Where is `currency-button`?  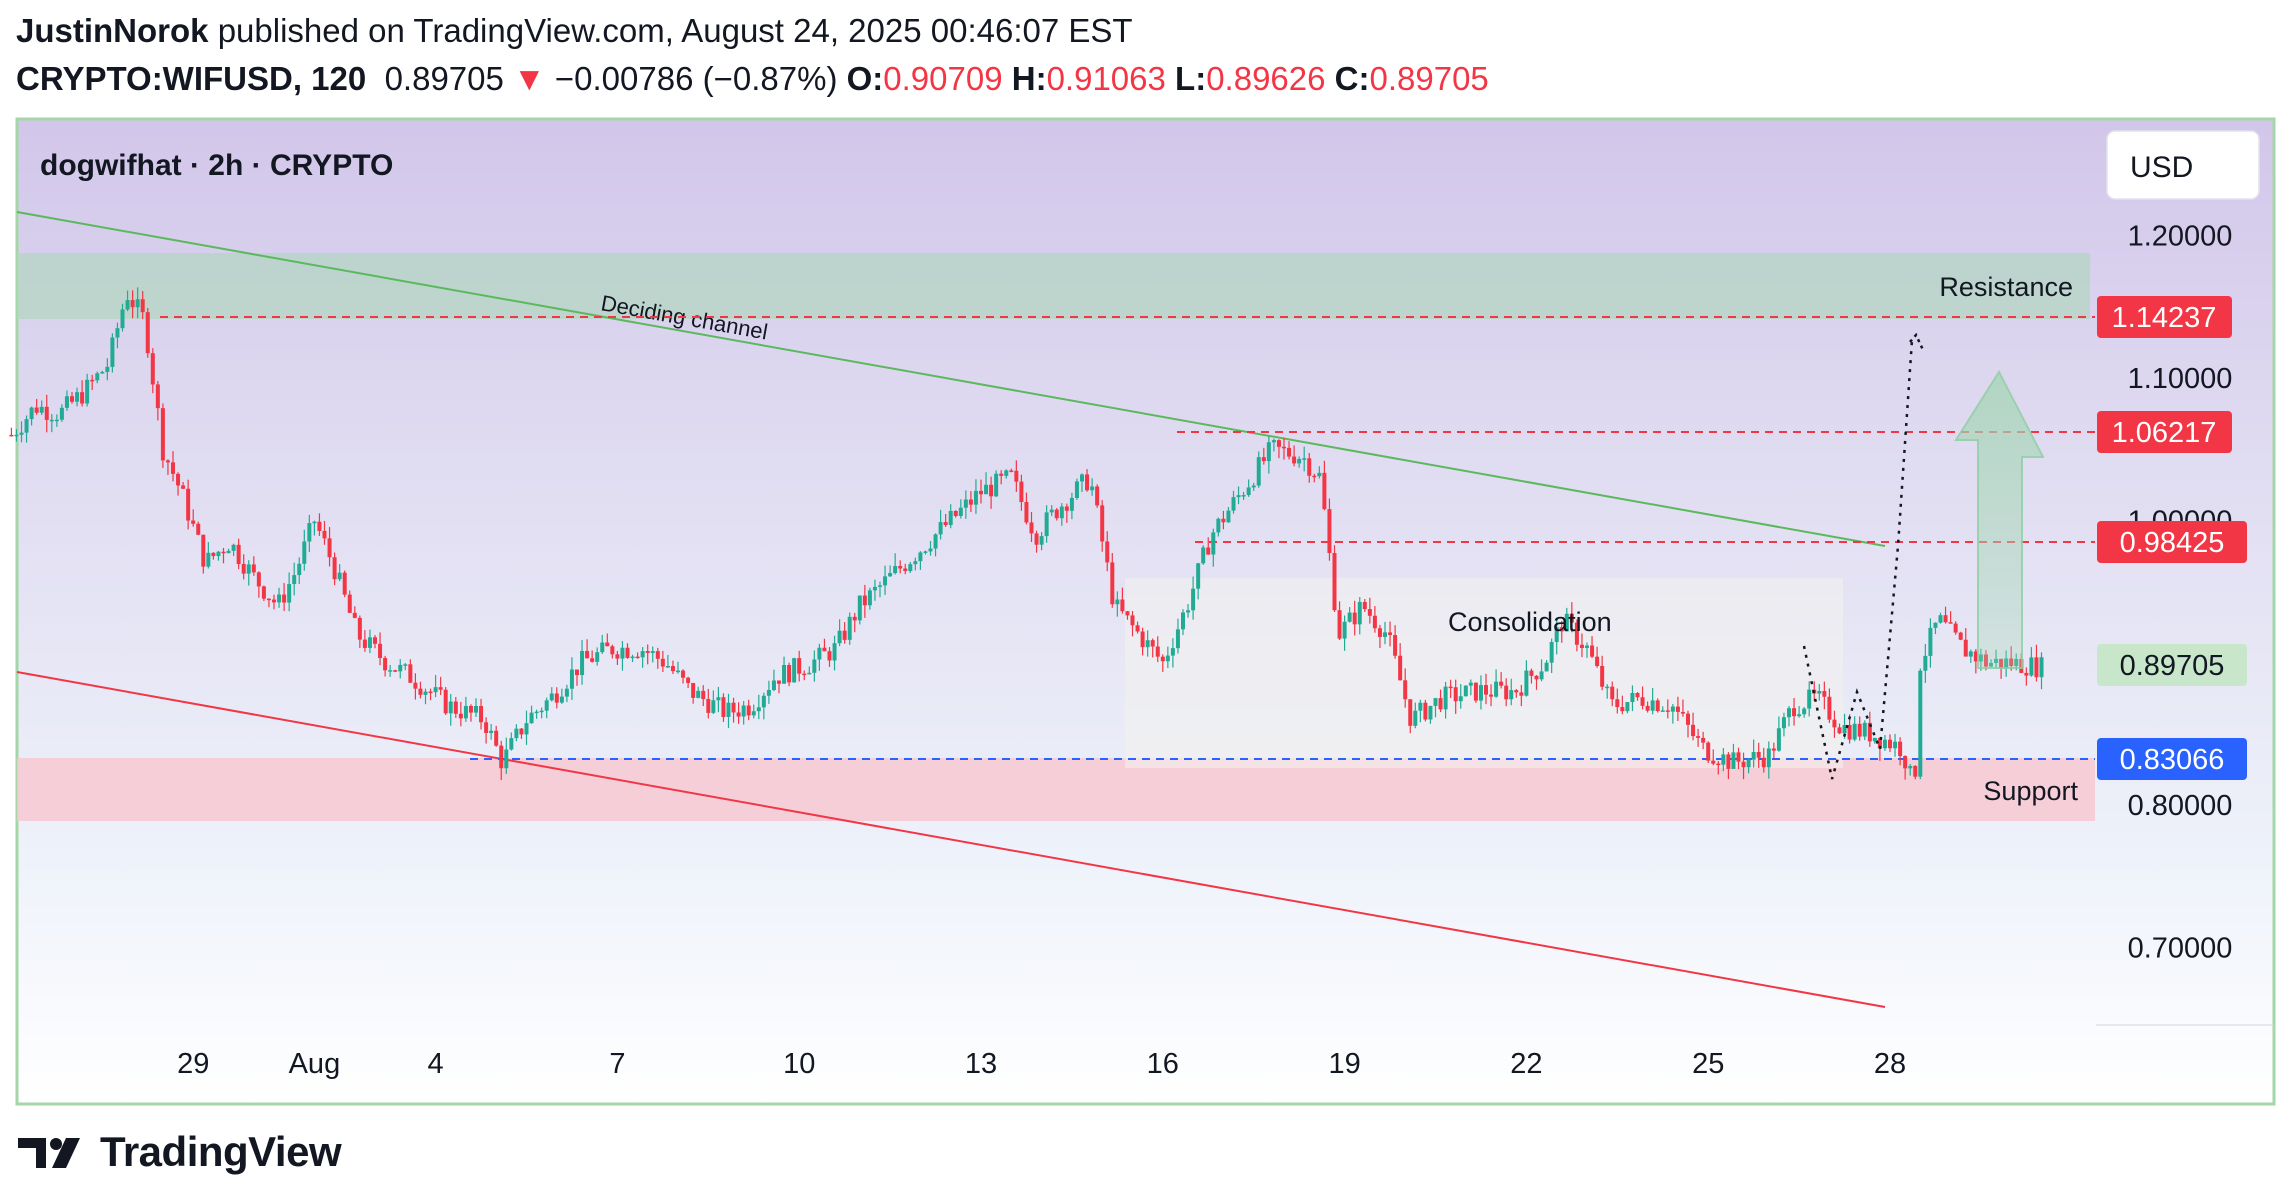 currency-button is located at coordinates (2183, 165).